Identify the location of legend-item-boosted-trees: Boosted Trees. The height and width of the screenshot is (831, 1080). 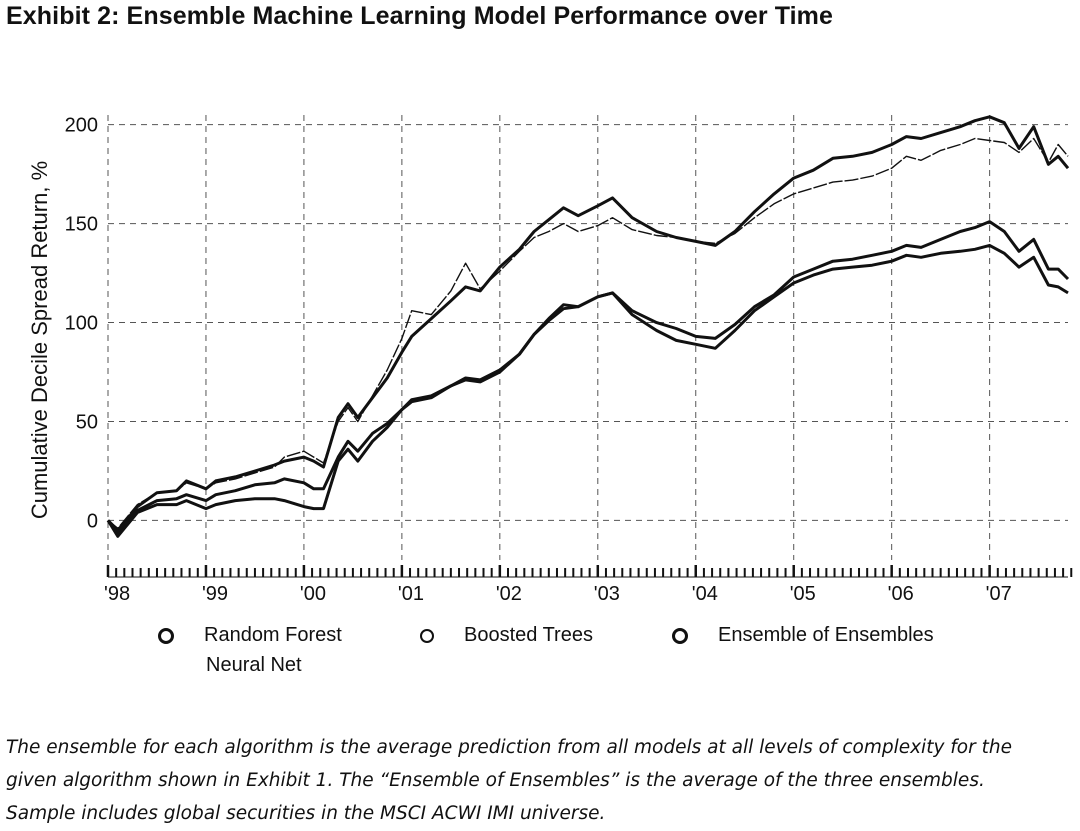
(506, 635).